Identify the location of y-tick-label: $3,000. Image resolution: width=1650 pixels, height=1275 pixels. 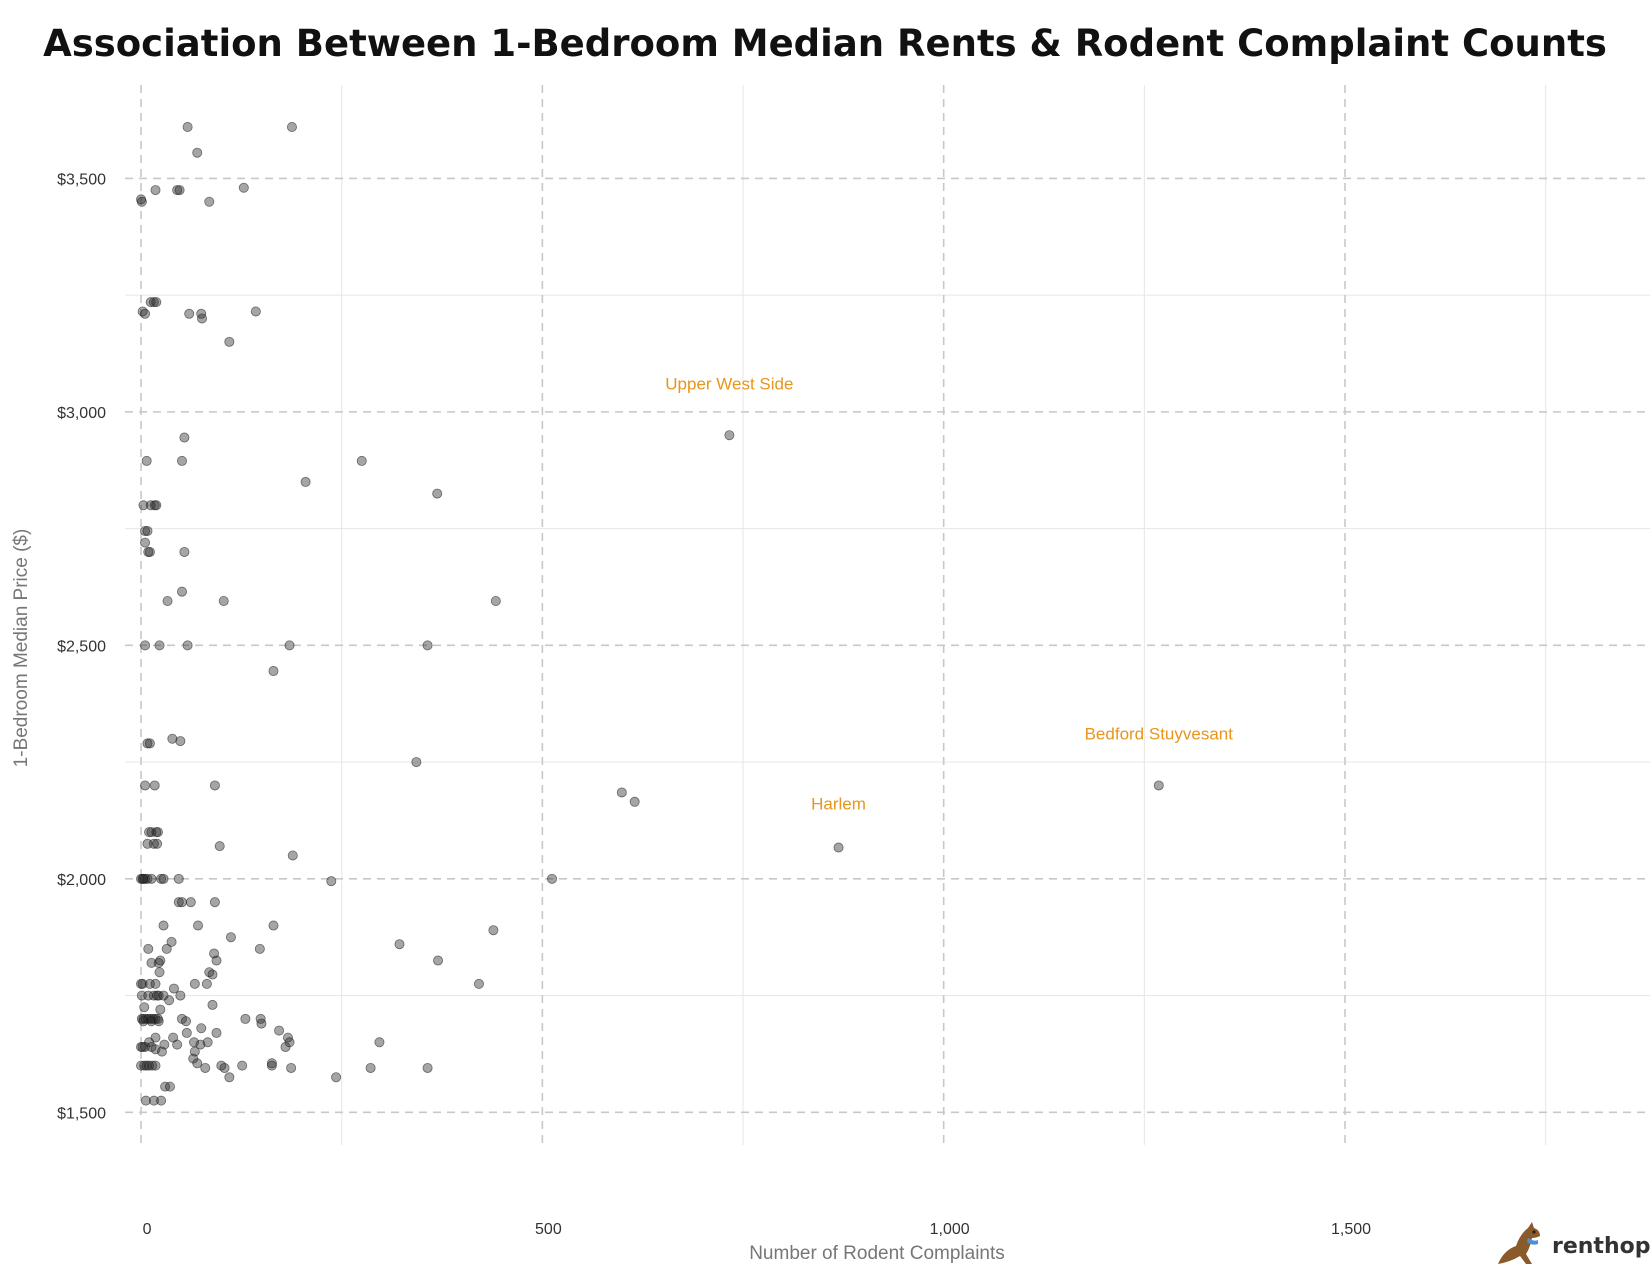
(81, 413).